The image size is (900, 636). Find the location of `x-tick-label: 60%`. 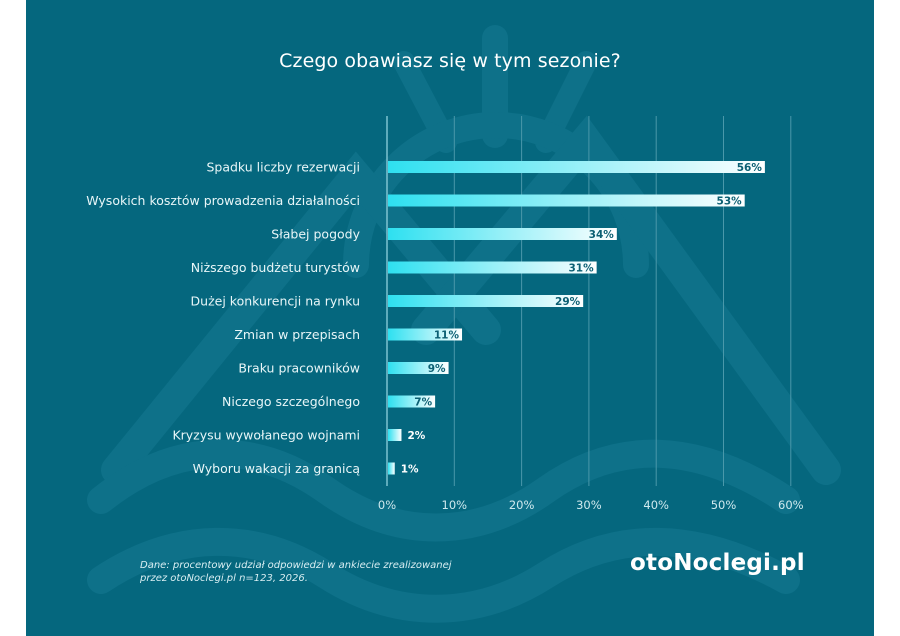

x-tick-label: 60% is located at coordinates (791, 505).